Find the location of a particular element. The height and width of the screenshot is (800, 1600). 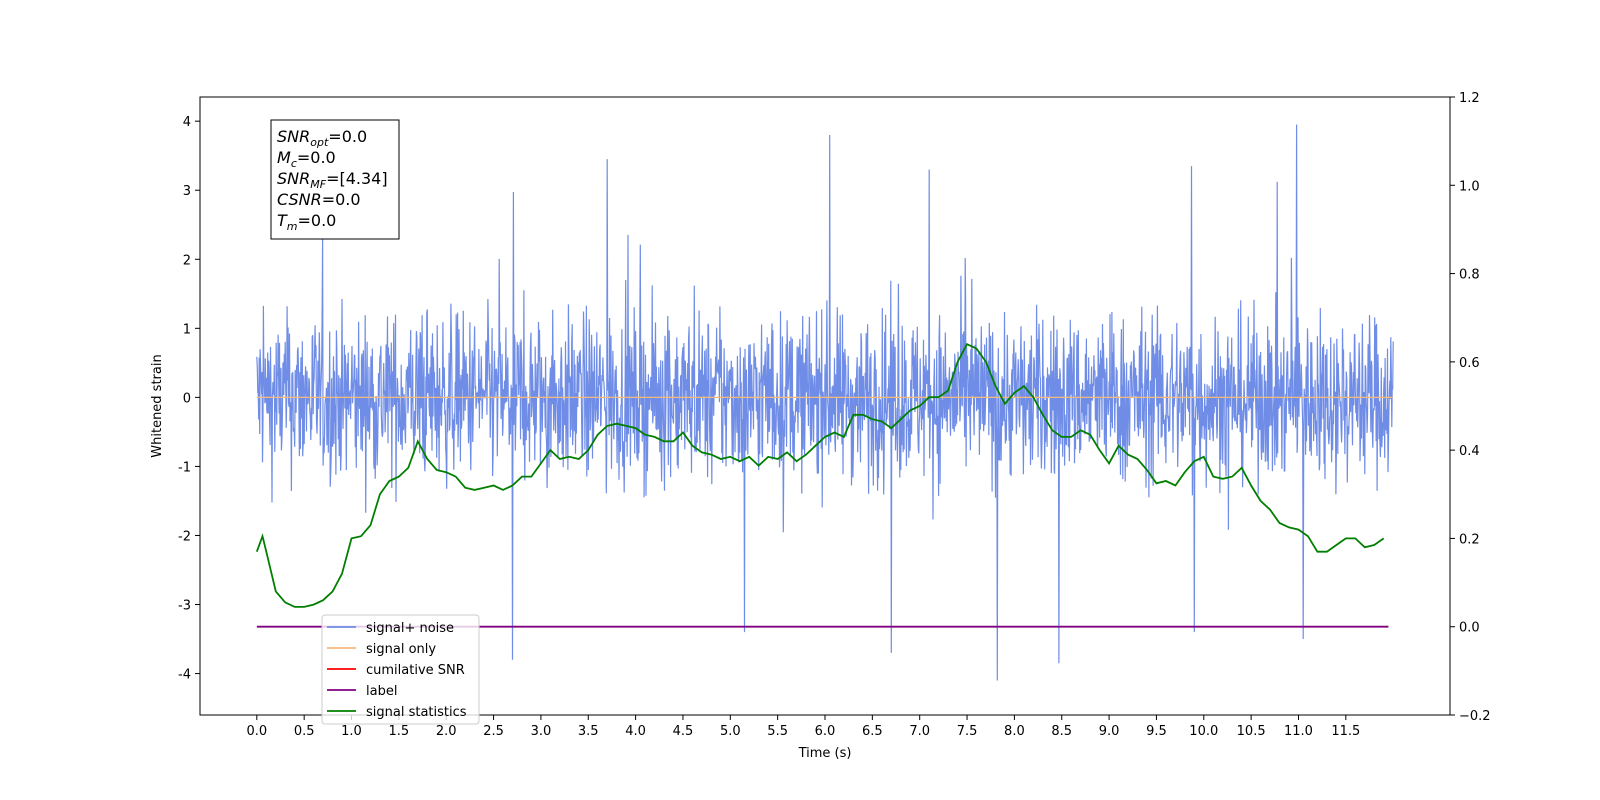

x-tick-label: 6.0 is located at coordinates (825, 731).